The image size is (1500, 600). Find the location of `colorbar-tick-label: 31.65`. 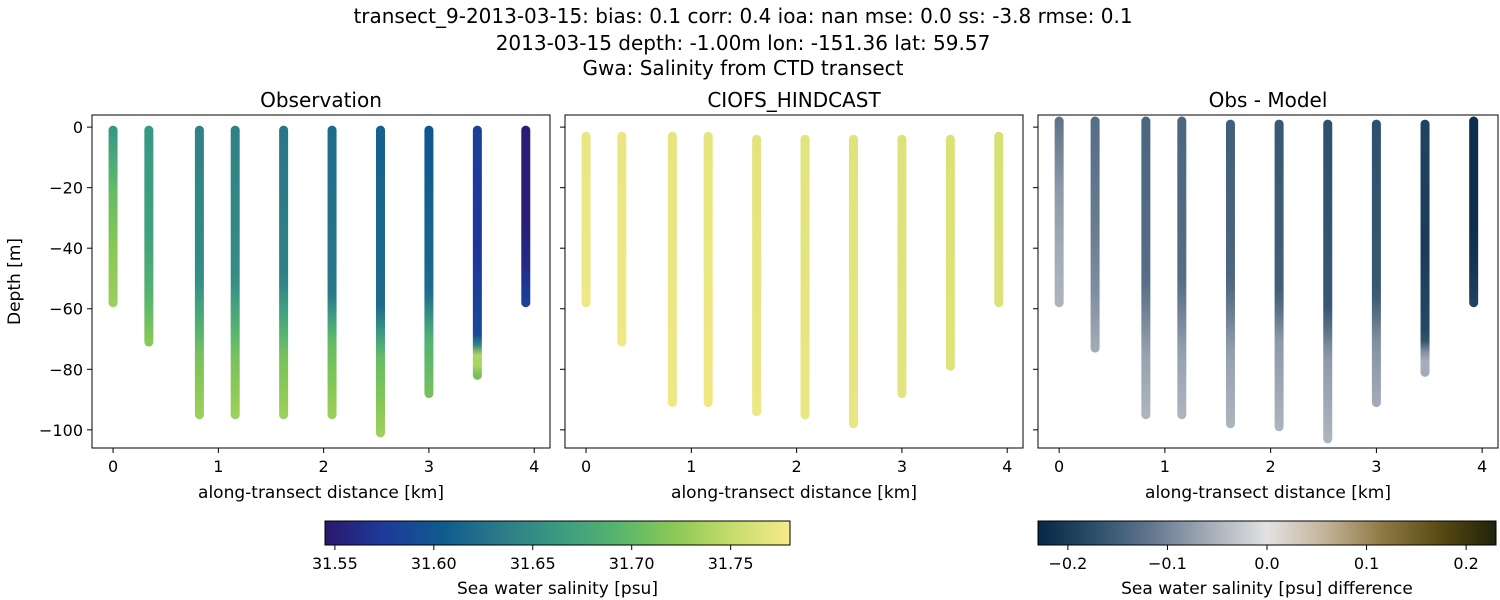

colorbar-tick-label: 31.65 is located at coordinates (533, 563).